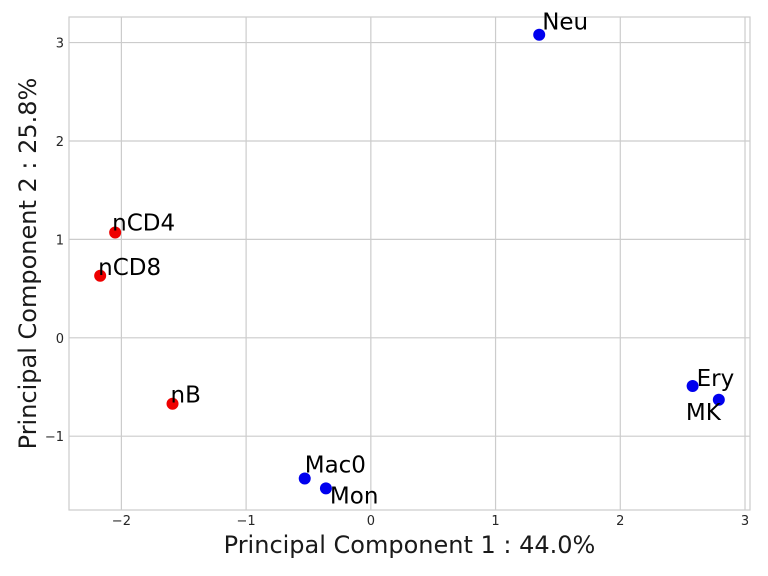 This screenshot has height=576, width=768. Describe the element at coordinates (335, 466) in the screenshot. I see `point-label: Mac0` at that location.